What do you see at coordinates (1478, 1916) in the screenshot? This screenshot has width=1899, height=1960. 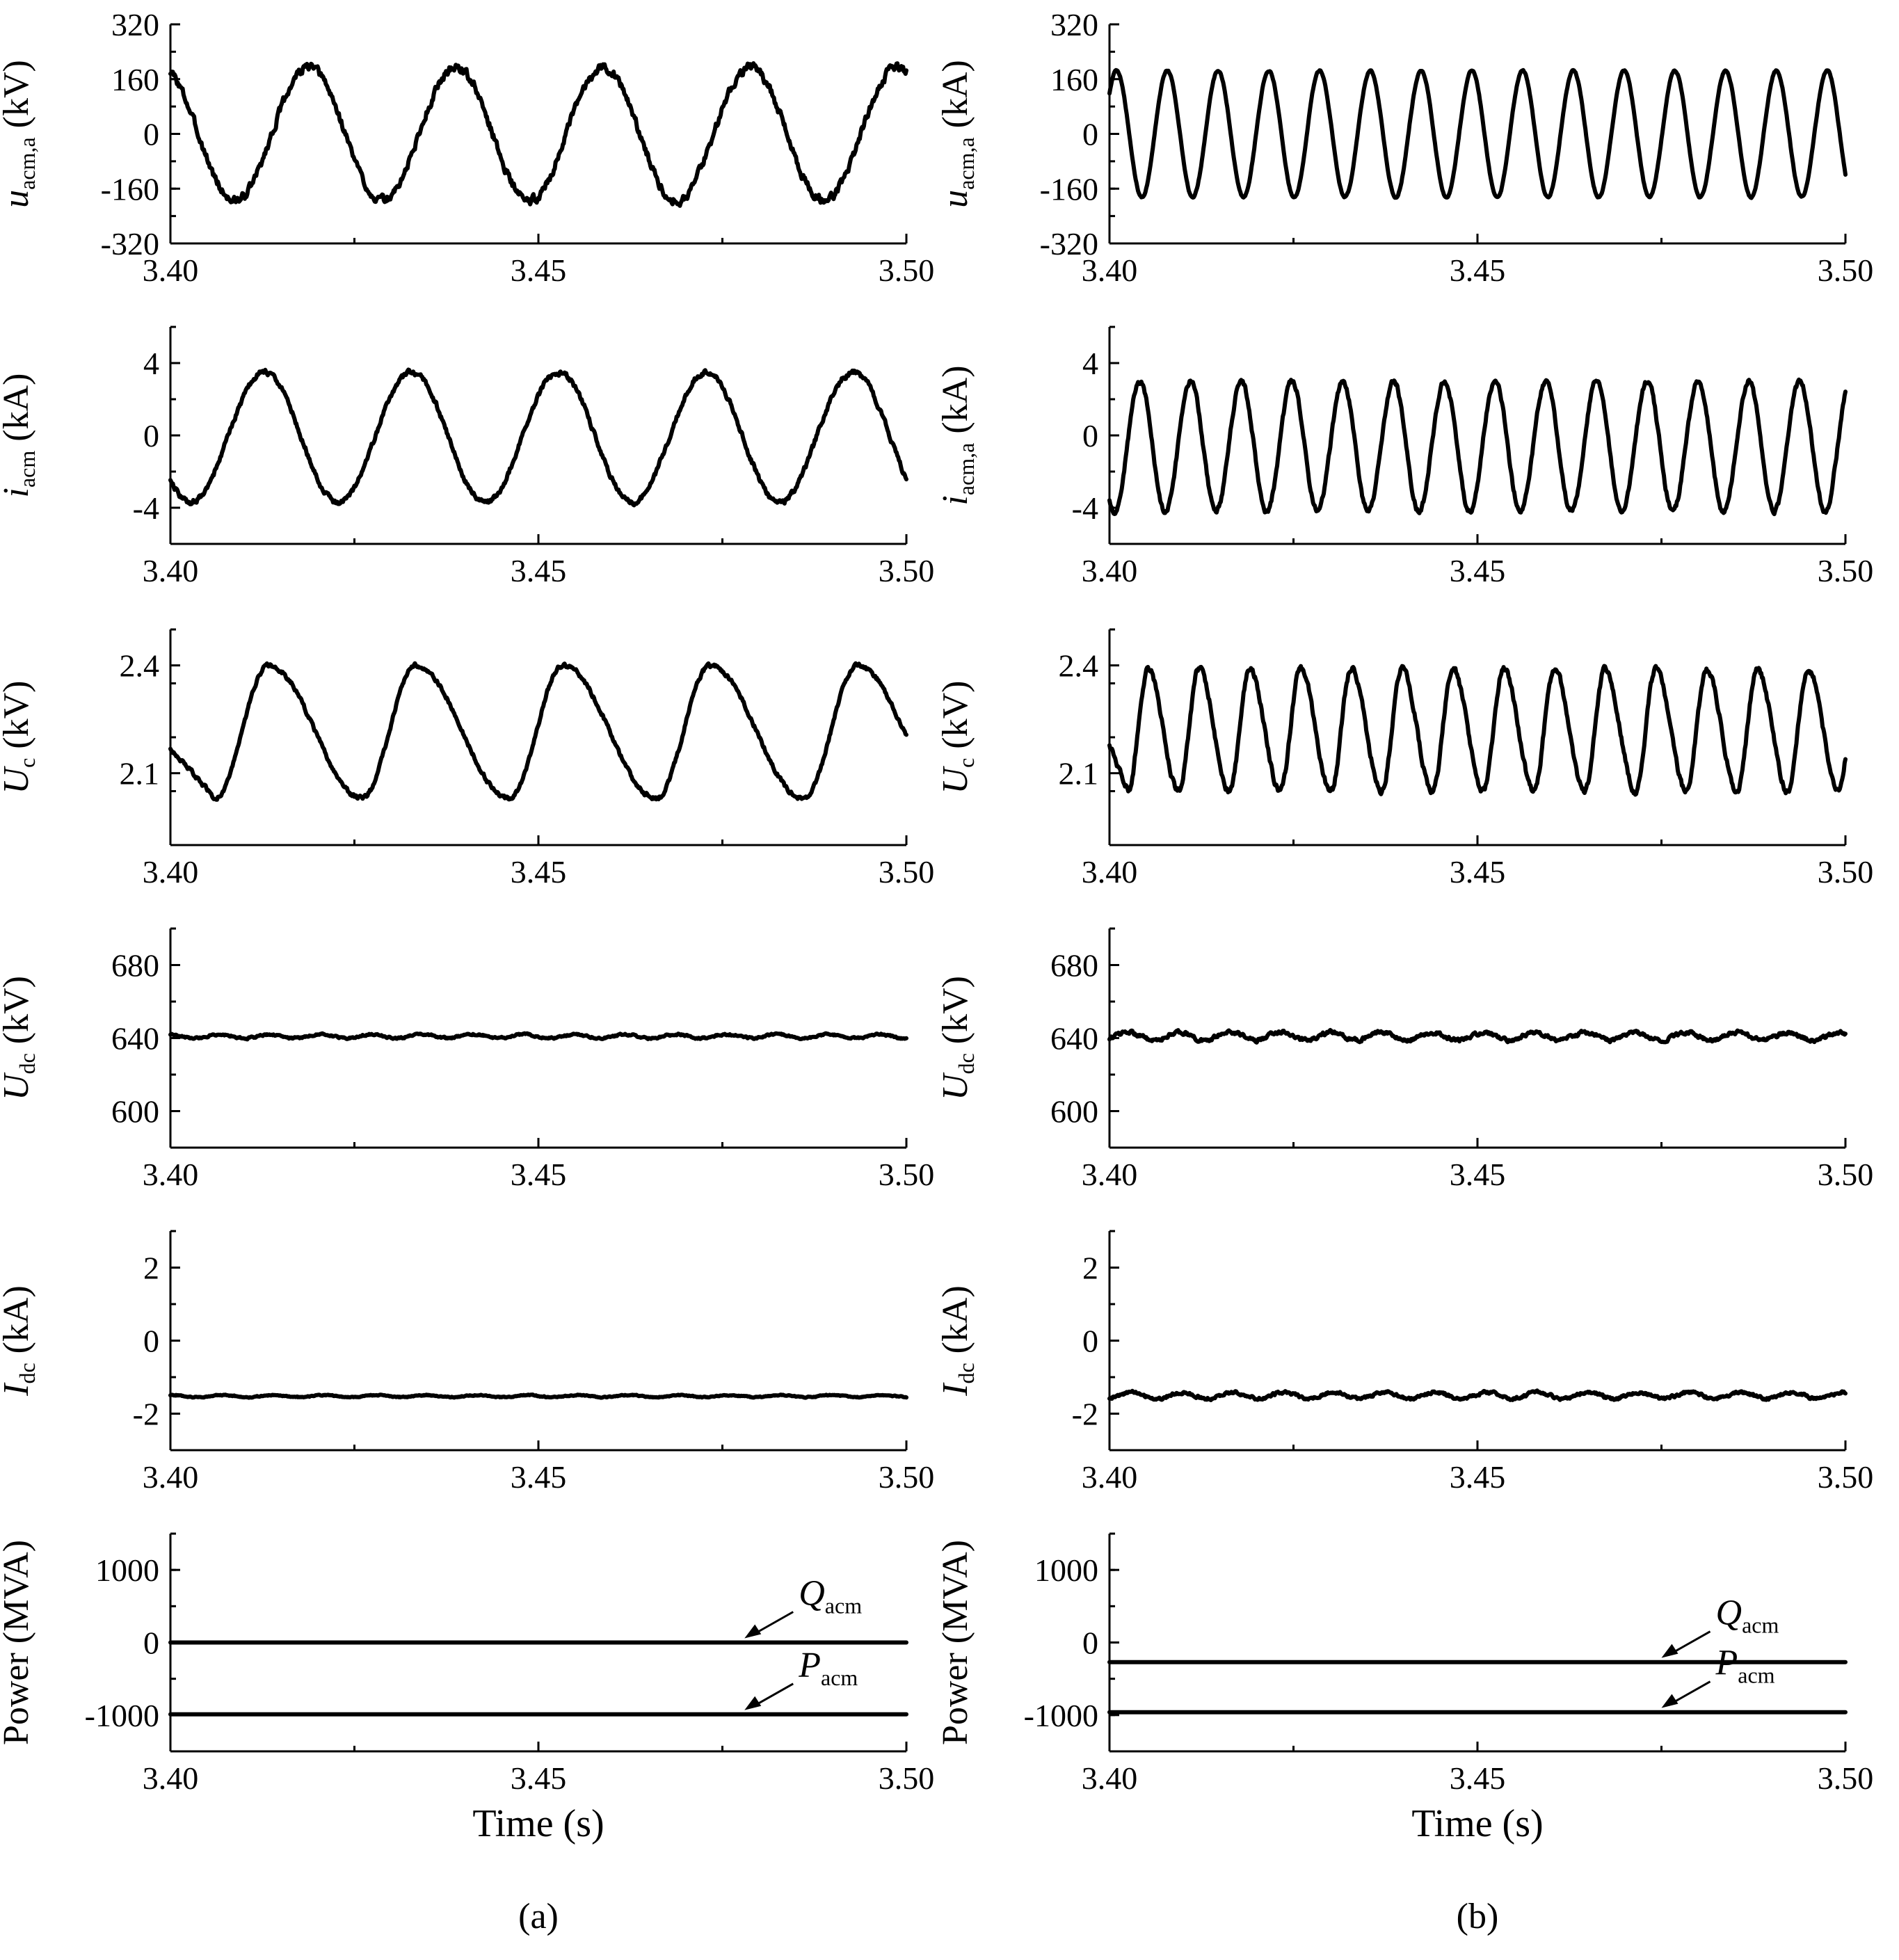 I see `subfigure-caption: (b)` at bounding box center [1478, 1916].